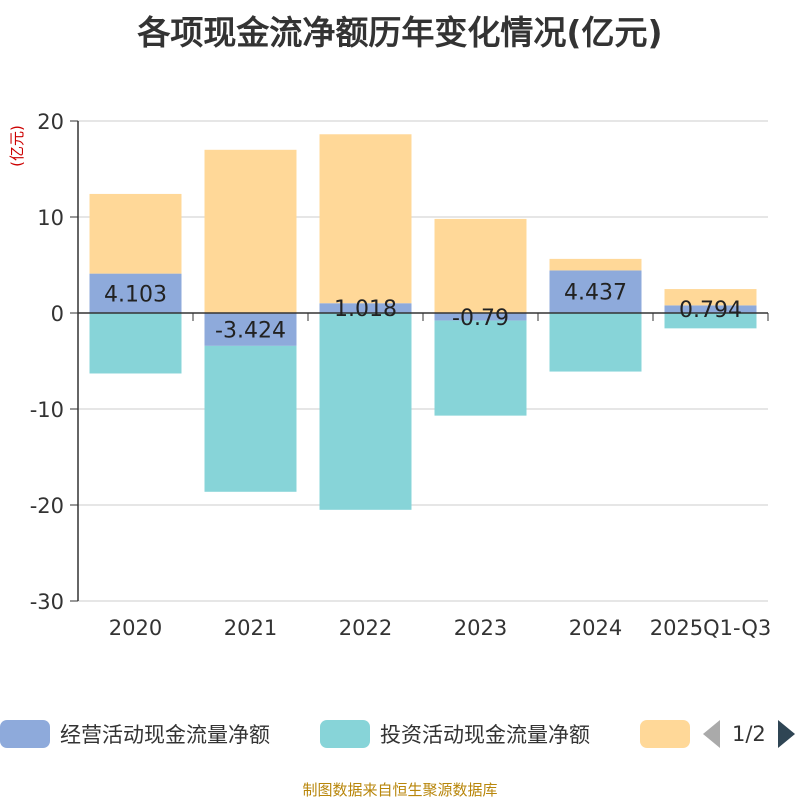 The width and height of the screenshot is (800, 800). What do you see at coordinates (665, 734) in the screenshot?
I see `legend-swatch-financing` at bounding box center [665, 734].